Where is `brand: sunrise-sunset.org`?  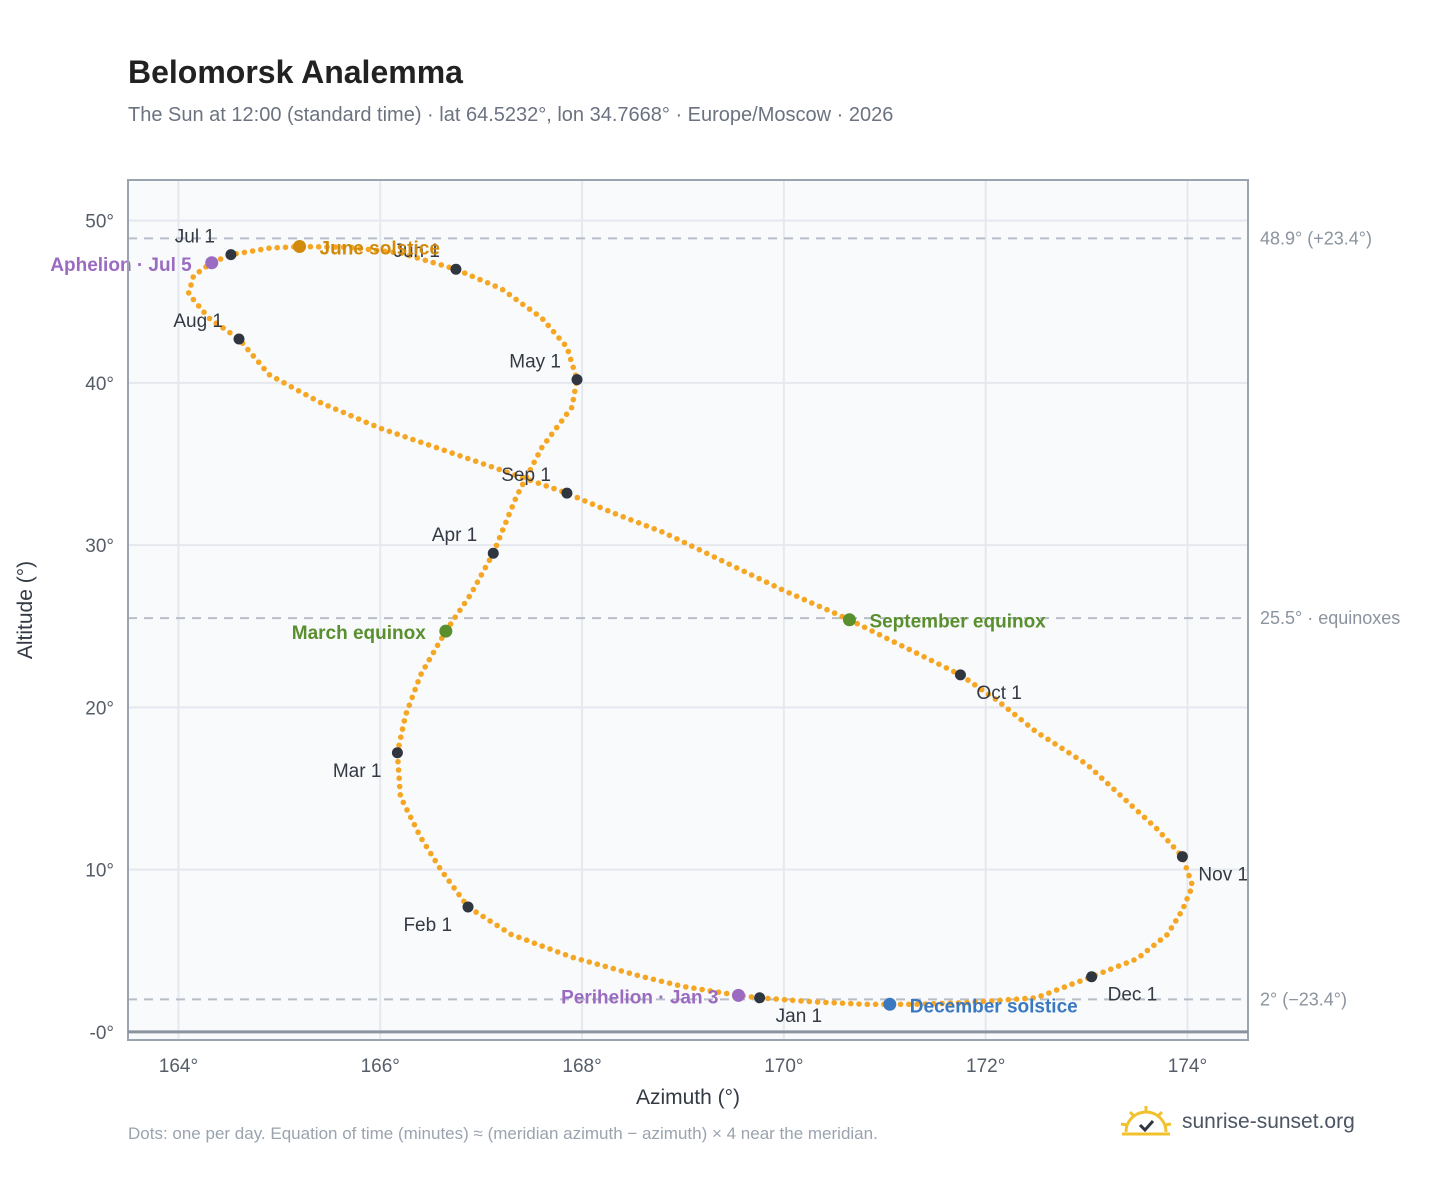
brand: sunrise-sunset.org is located at coordinates (1237, 1122).